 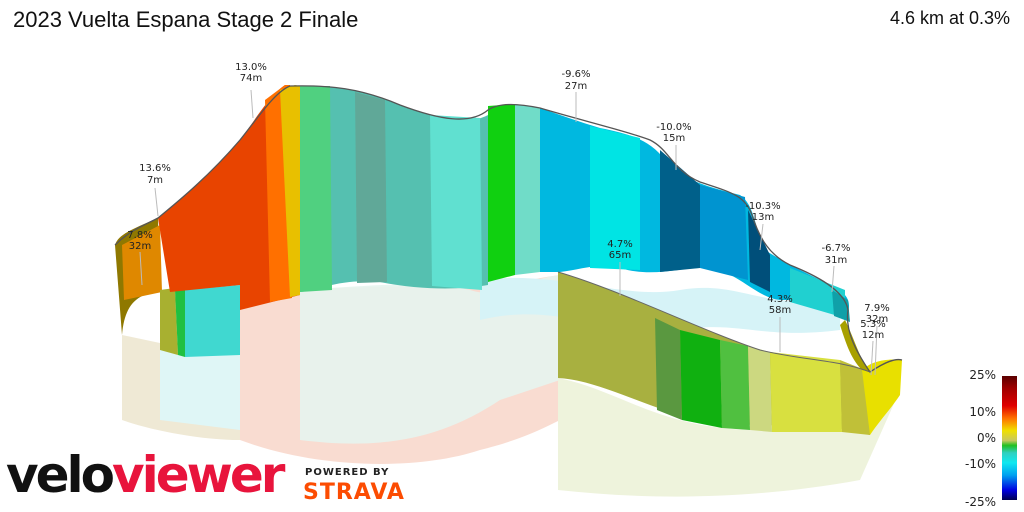 I want to click on gradient-legend: 25% 10% 0% -10% -25%, so click(x=993, y=440).